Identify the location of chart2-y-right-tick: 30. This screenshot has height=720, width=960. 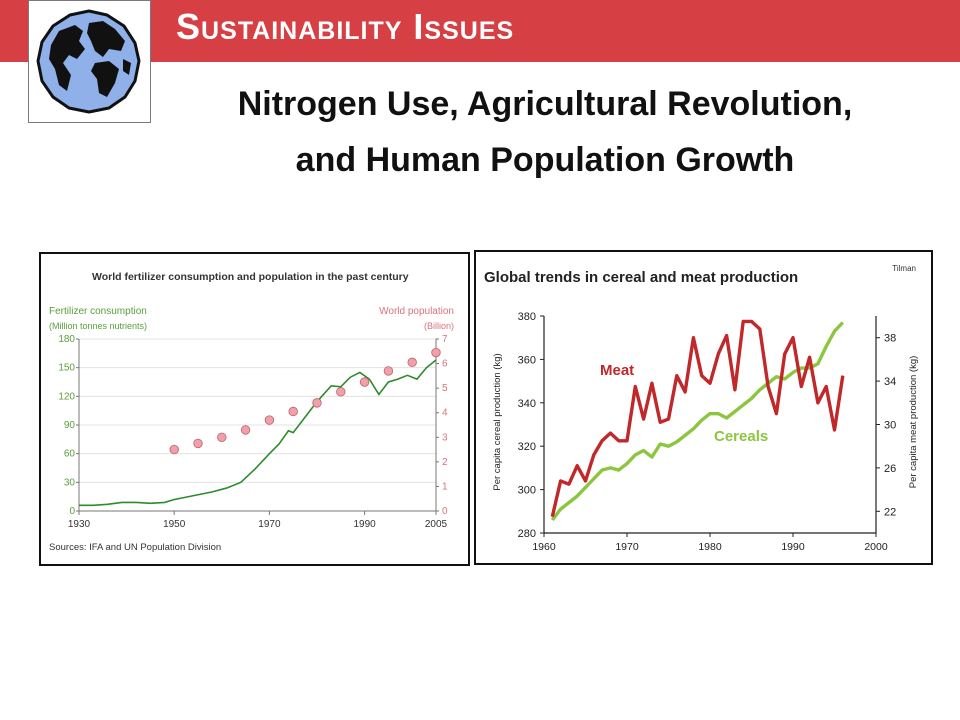
(890, 426).